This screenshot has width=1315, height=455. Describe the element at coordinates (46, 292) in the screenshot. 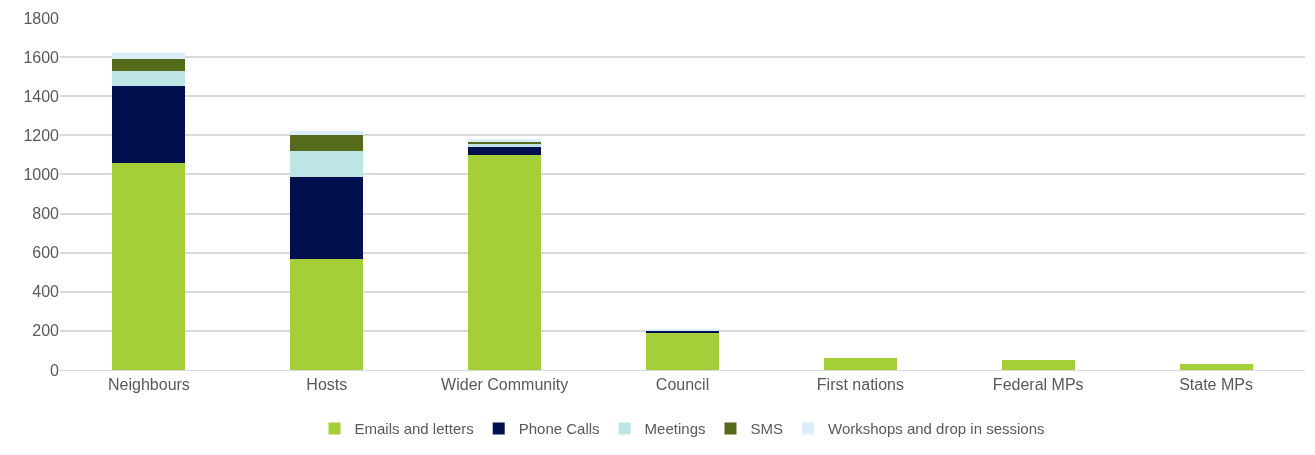

I see `y-tick-label: 400` at that location.